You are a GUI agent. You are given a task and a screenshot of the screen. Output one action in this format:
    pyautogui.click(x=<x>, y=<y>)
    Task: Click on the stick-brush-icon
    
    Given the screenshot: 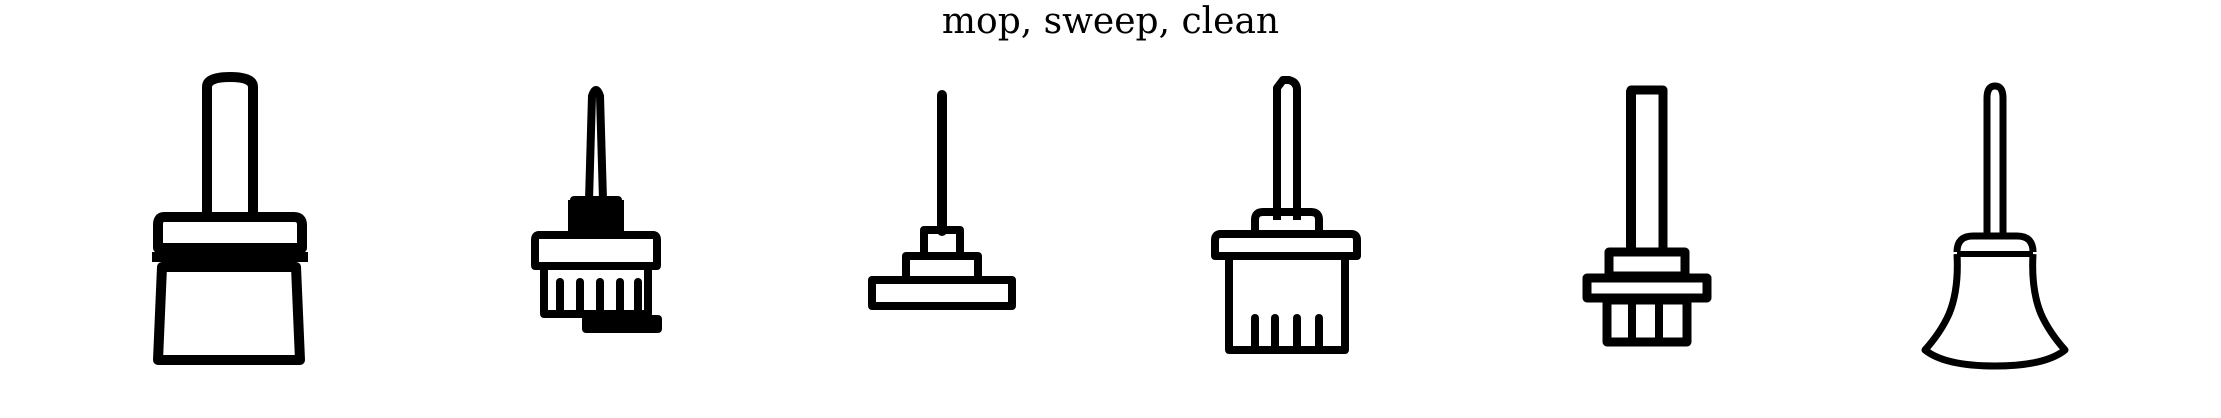 What is the action you would take?
    pyautogui.click(x=1647, y=220)
    